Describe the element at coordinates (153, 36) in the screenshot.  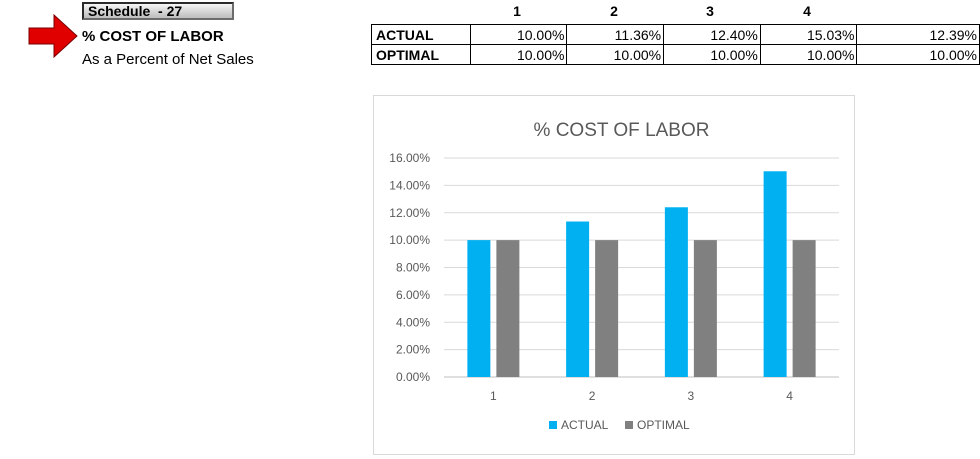
I see `page-title: % COST OF LABOR` at that location.